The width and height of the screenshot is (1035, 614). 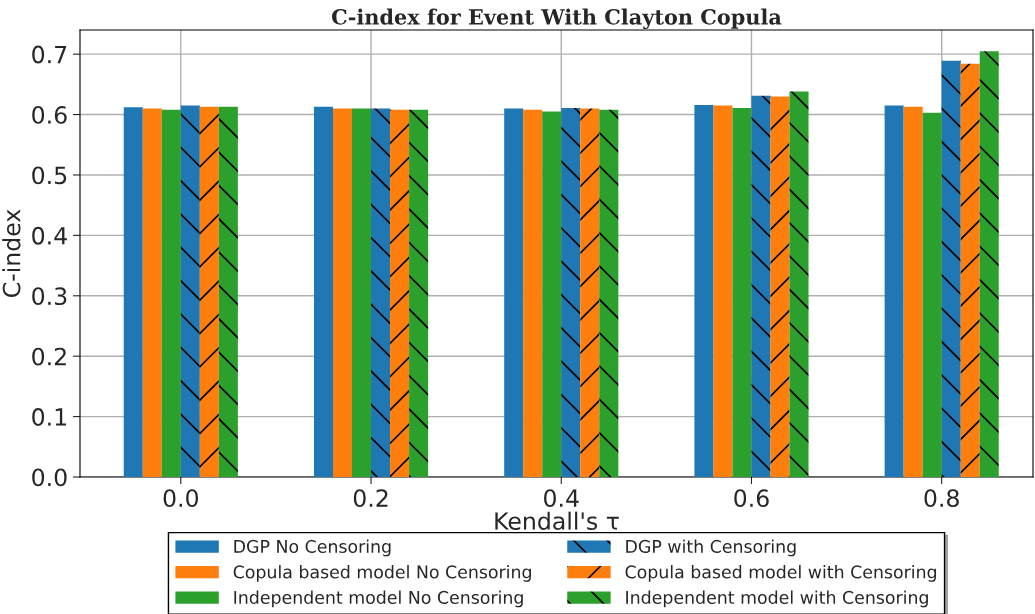 I want to click on legend-label: DGP No Censoring, so click(x=312, y=548).